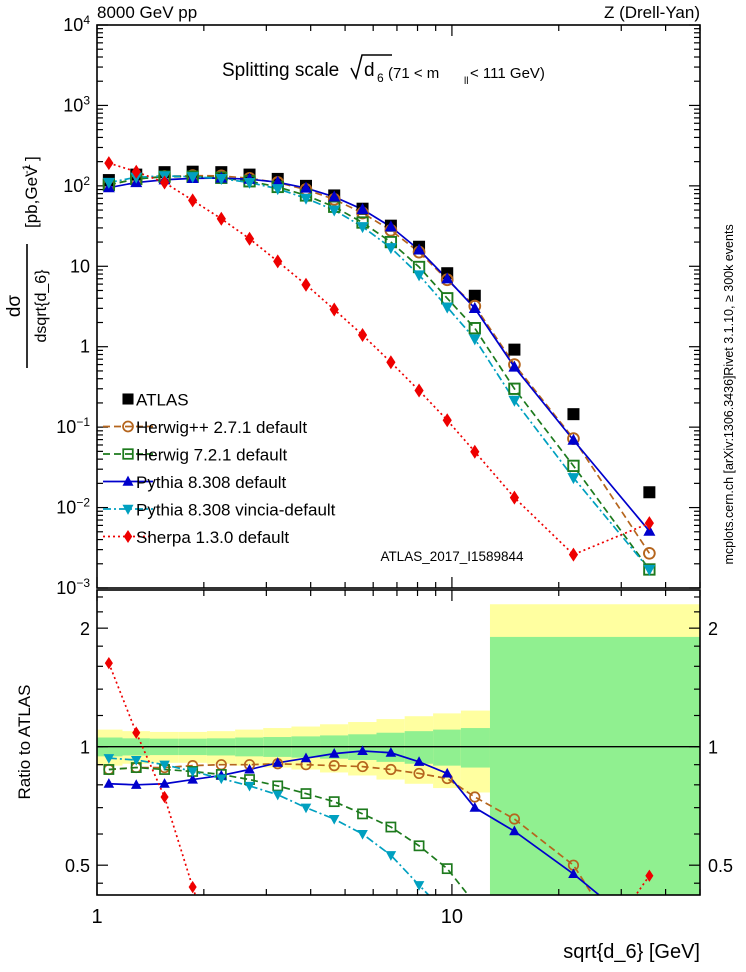  What do you see at coordinates (31, 158) in the screenshot?
I see `y-label-unit-close: ]` at bounding box center [31, 158].